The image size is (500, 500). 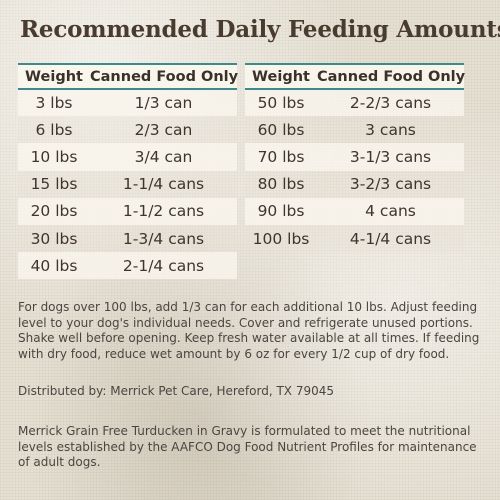 What do you see at coordinates (127, 103) in the screenshot?
I see `table-row: 3 lbs 1/3 can` at bounding box center [127, 103].